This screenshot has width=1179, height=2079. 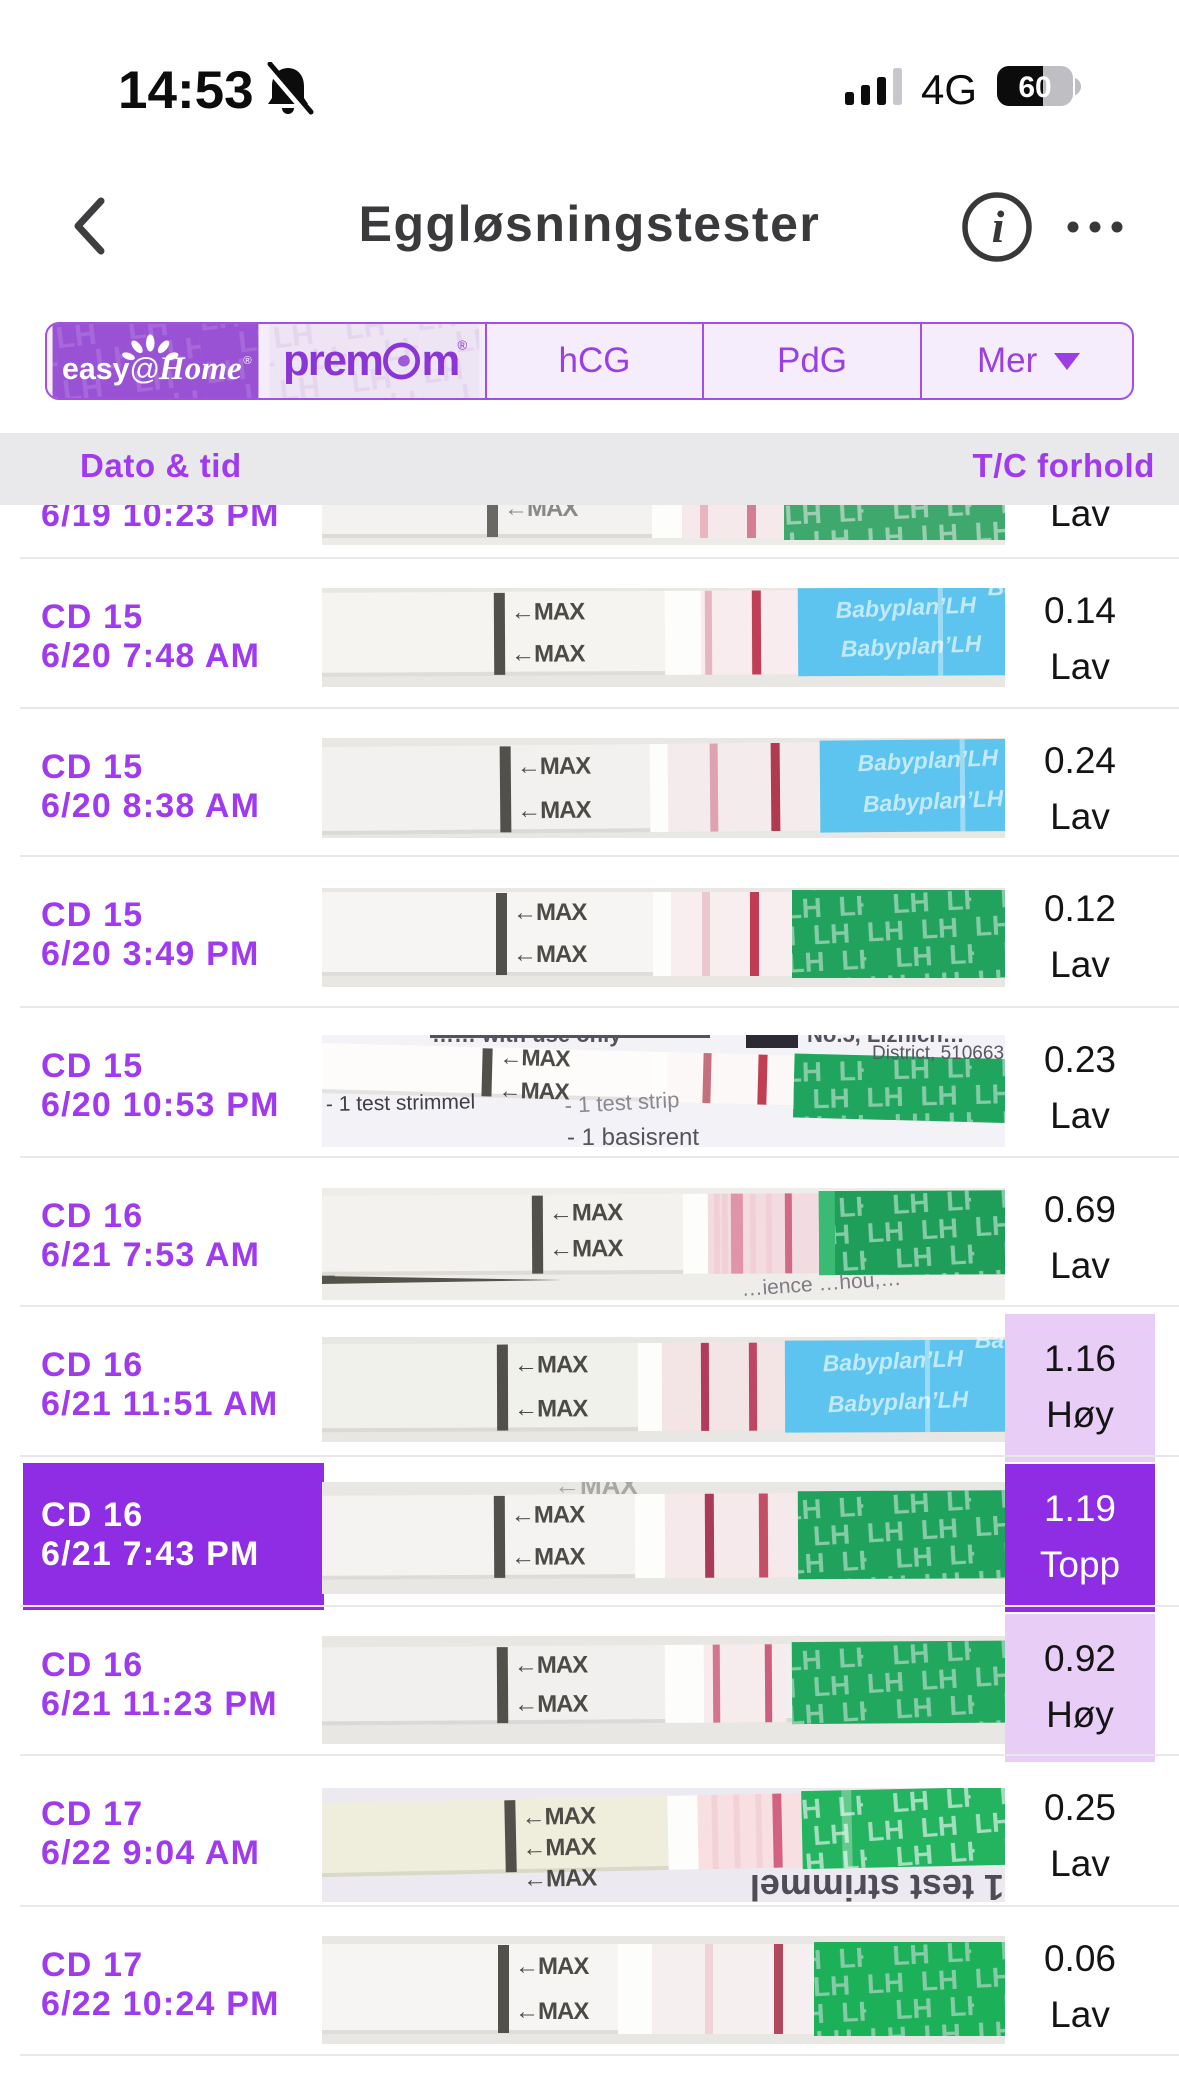 I want to click on svg-text: - 1 test strip, so click(x=622, y=1102).